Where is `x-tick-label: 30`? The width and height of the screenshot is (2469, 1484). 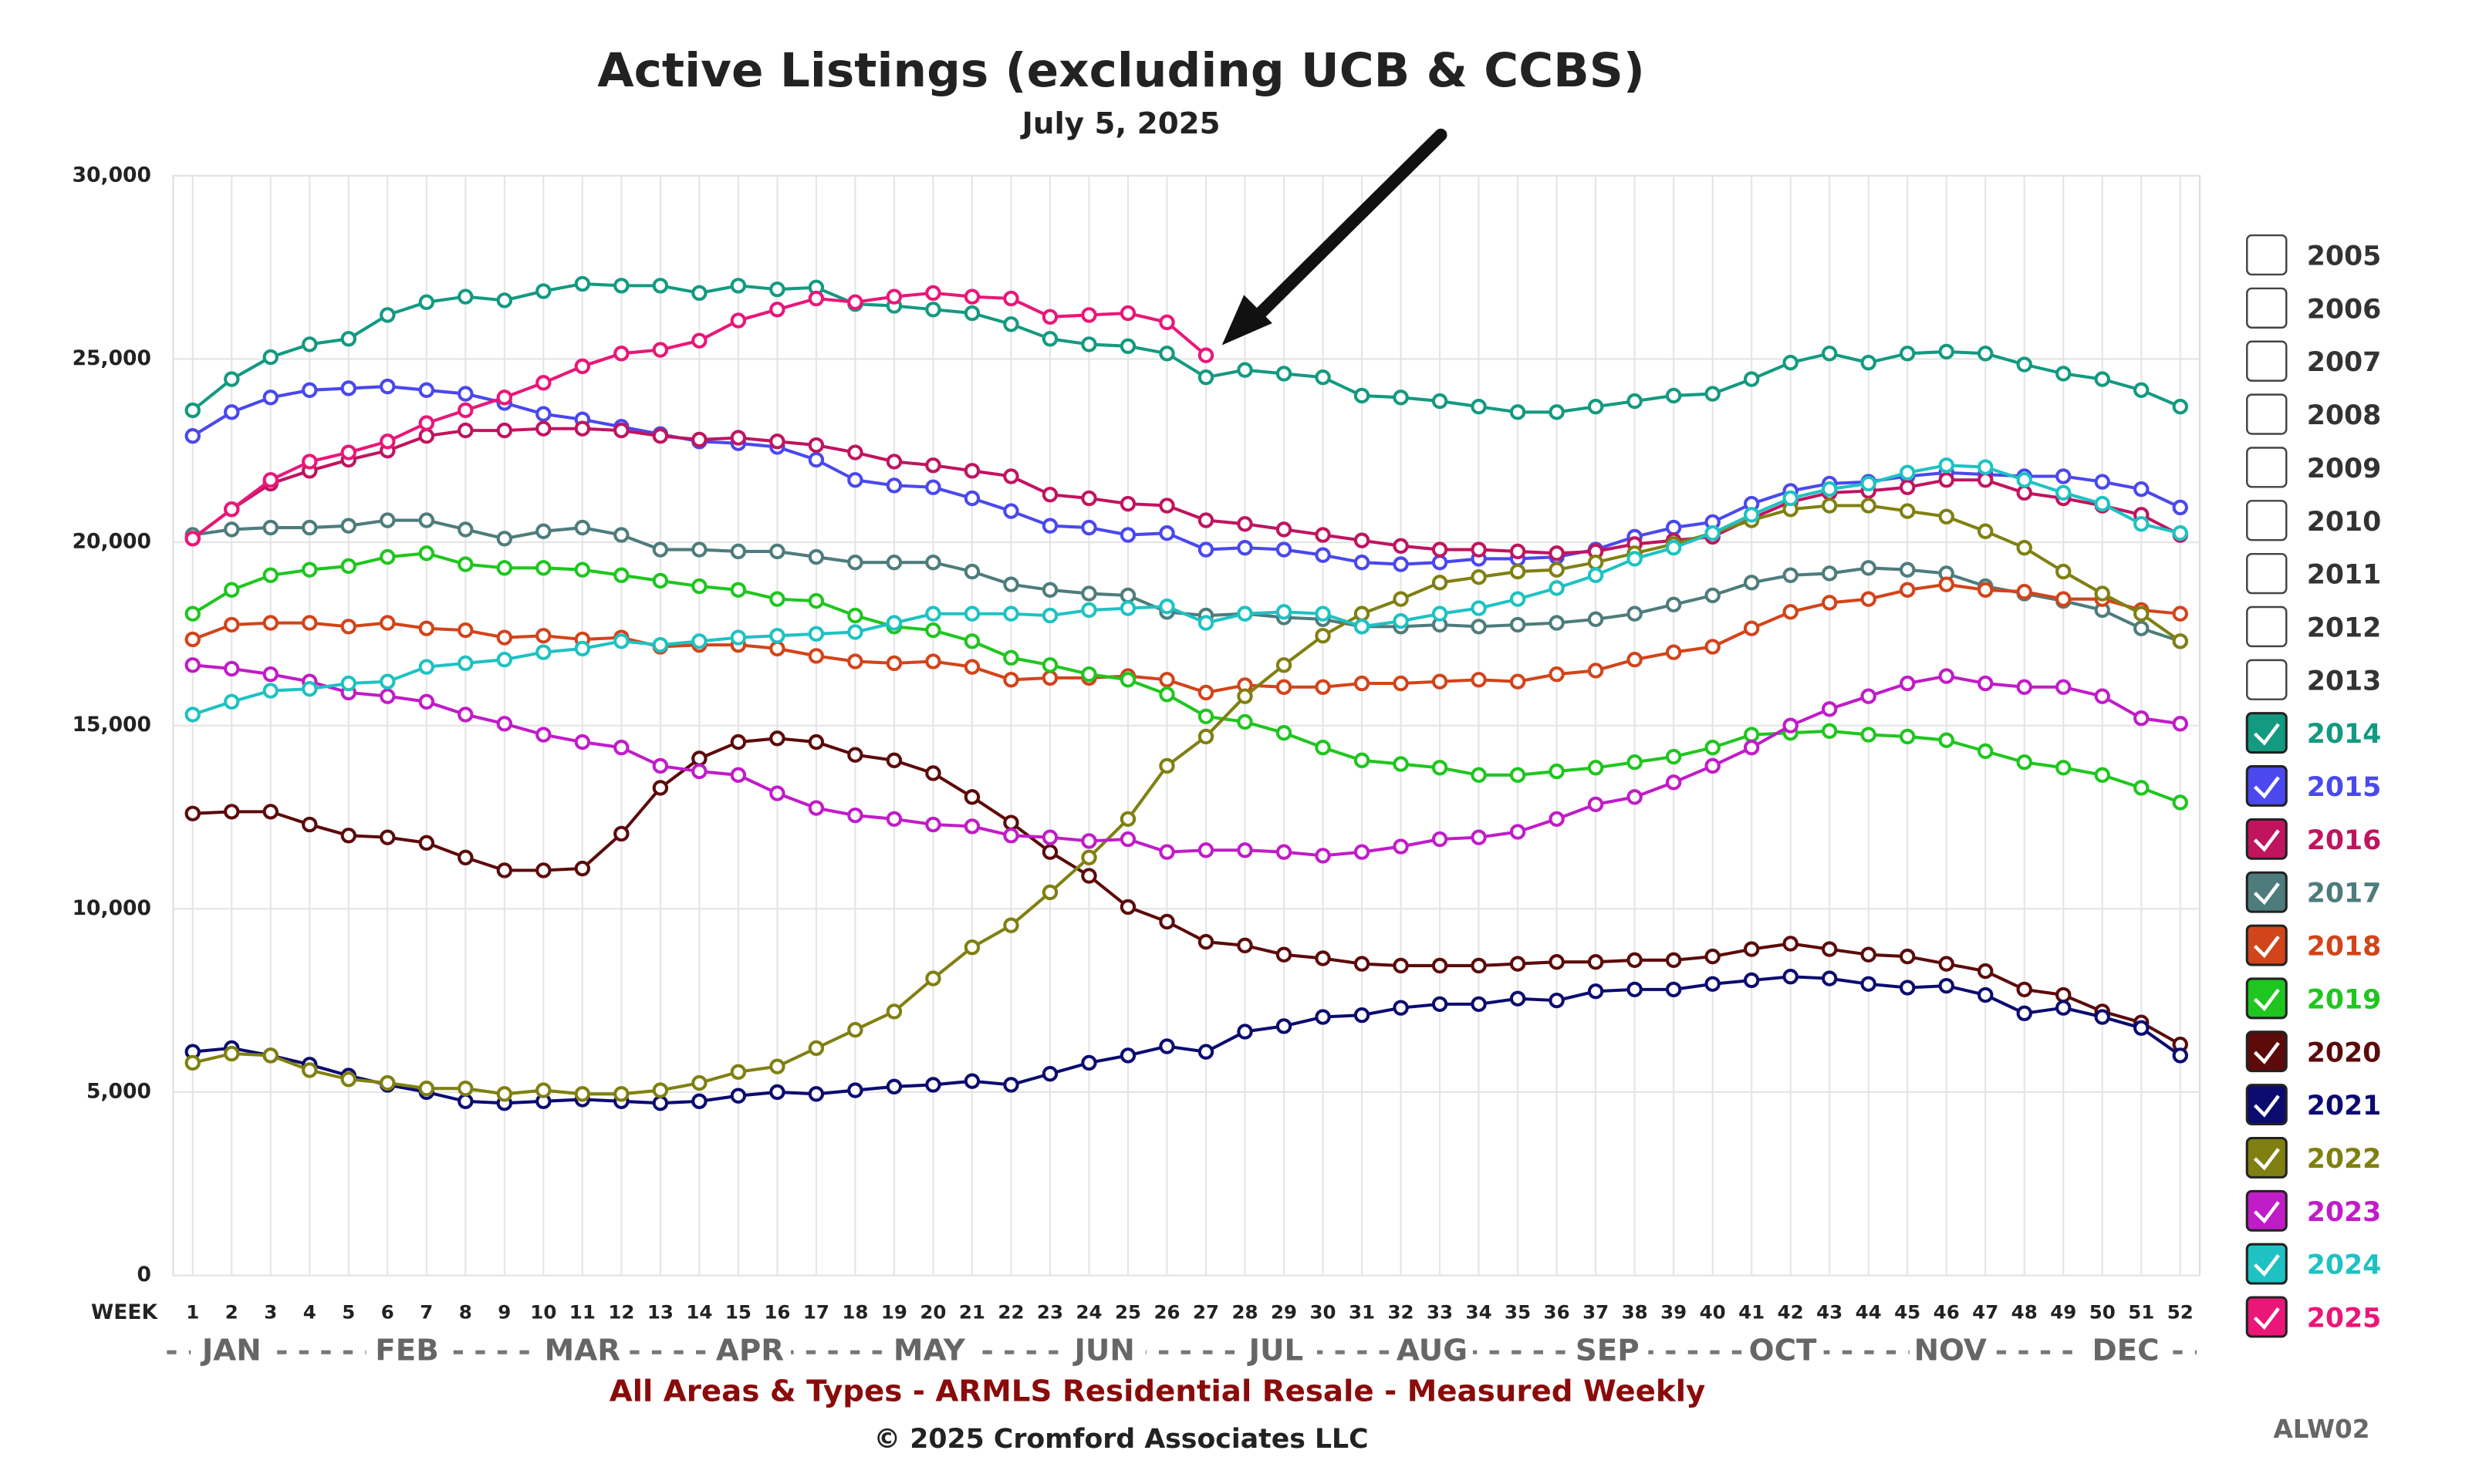 x-tick-label: 30 is located at coordinates (1323, 1311).